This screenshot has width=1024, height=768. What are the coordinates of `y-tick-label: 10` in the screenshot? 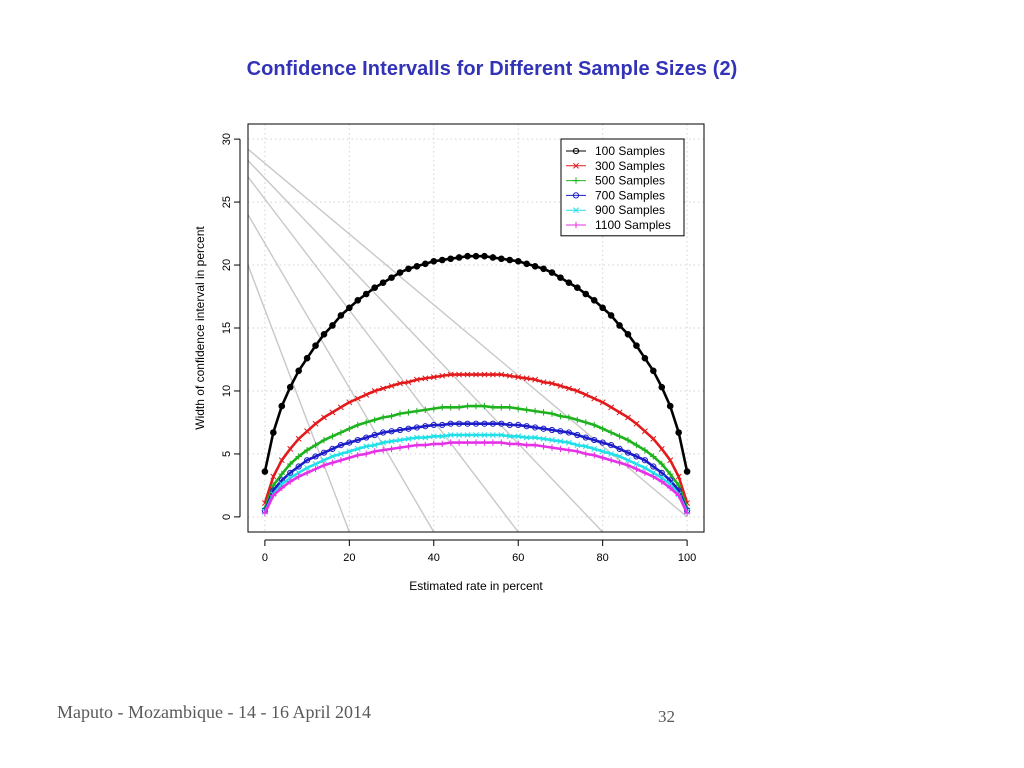 It's located at (227, 391).